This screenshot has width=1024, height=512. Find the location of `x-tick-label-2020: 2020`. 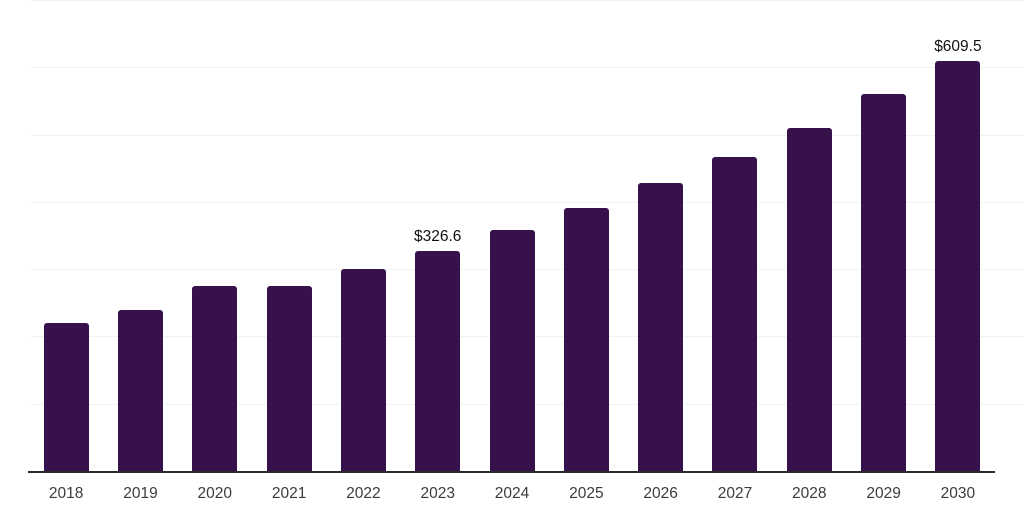

x-tick-label-2020: 2020 is located at coordinates (215, 493).